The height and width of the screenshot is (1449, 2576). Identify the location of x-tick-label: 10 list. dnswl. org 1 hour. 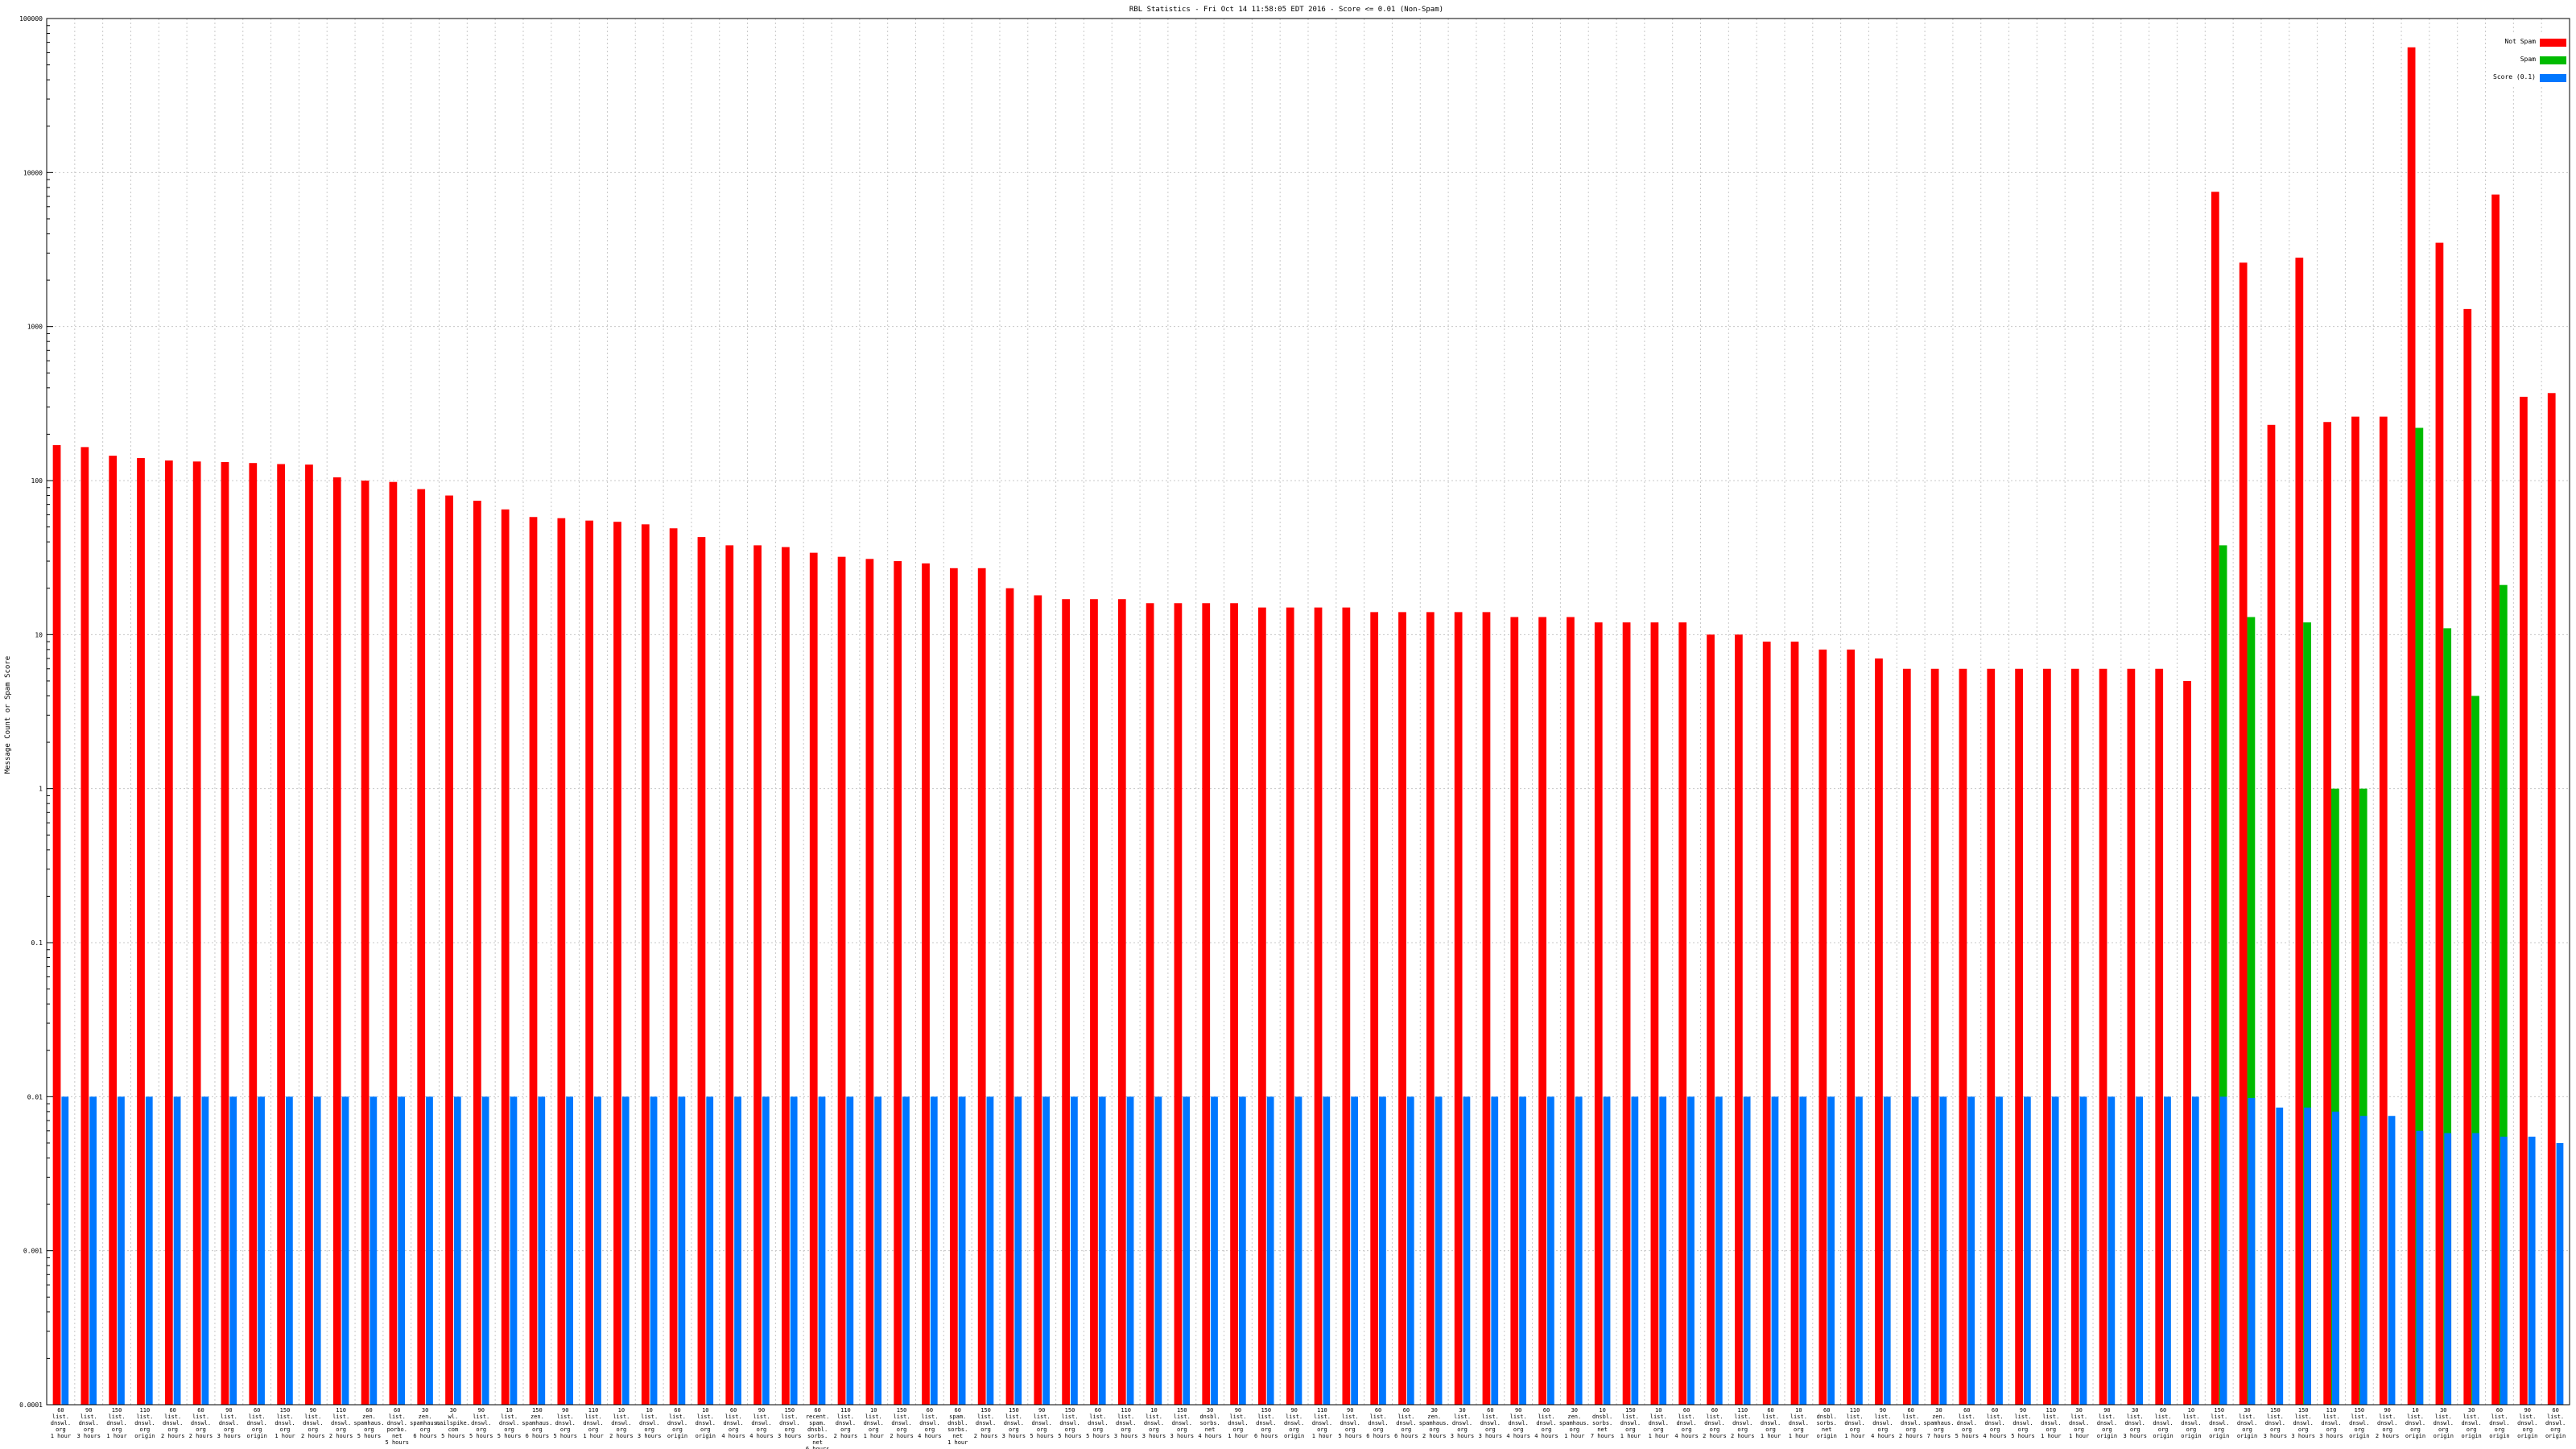
(1799, 1423).